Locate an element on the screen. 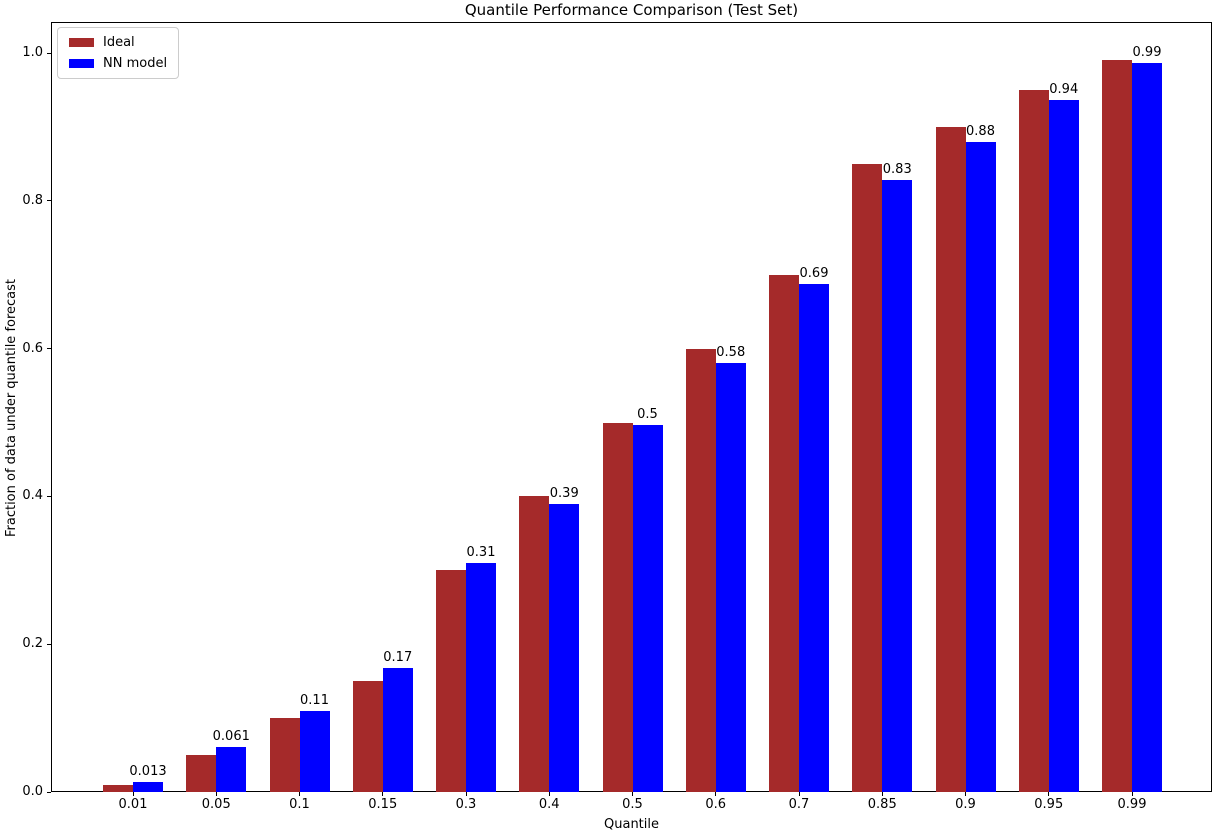 This screenshot has width=1213, height=835. x-axis-label: Quantile is located at coordinates (631, 824).